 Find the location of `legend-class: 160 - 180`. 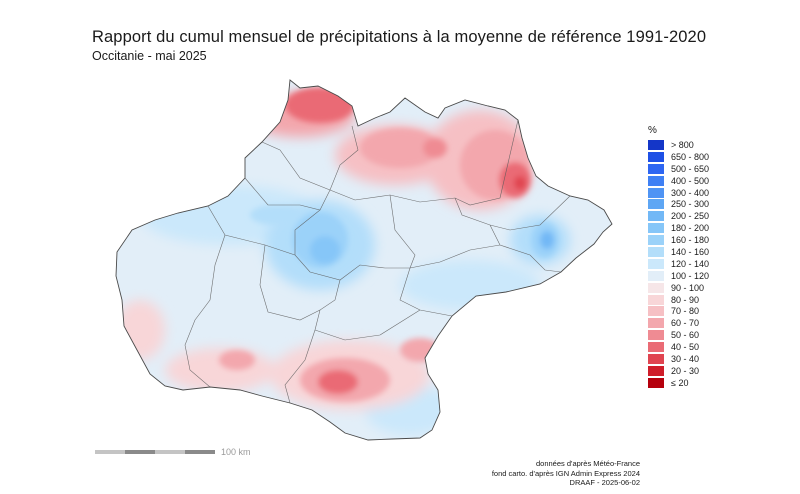

legend-class: 160 - 180 is located at coordinates (678, 240).